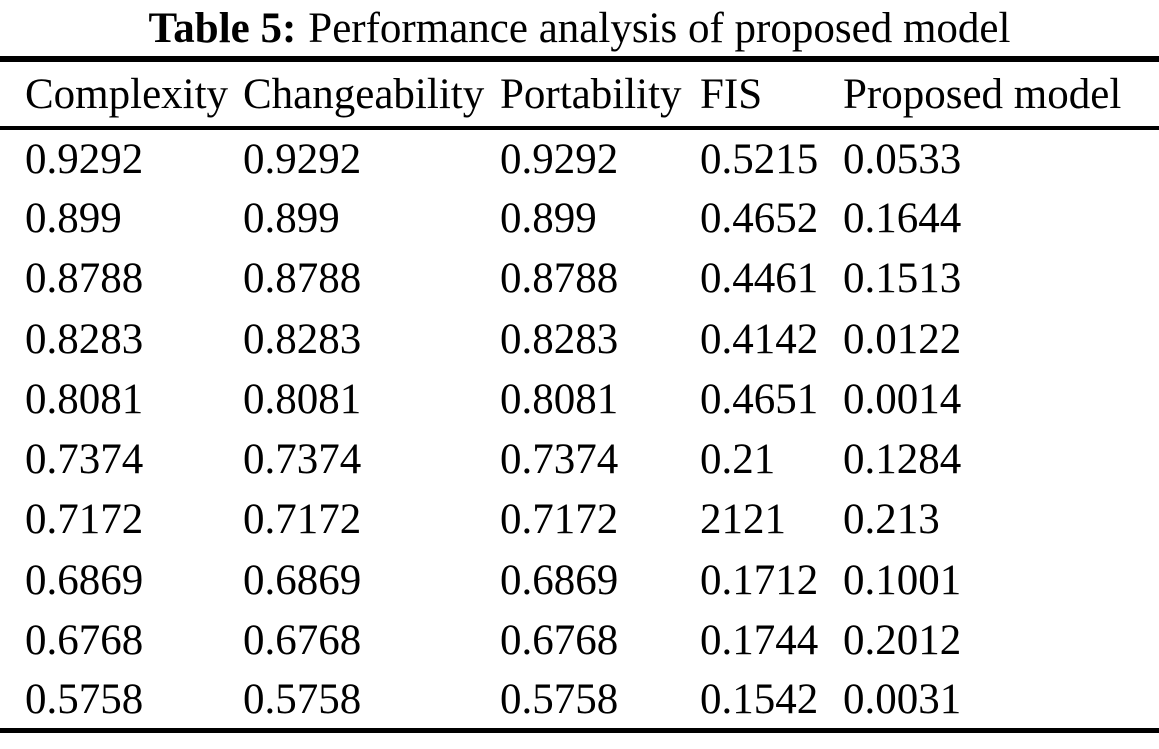 This screenshot has width=1159, height=749. What do you see at coordinates (759, 339) in the screenshot?
I see `table-cell: 0.4142` at bounding box center [759, 339].